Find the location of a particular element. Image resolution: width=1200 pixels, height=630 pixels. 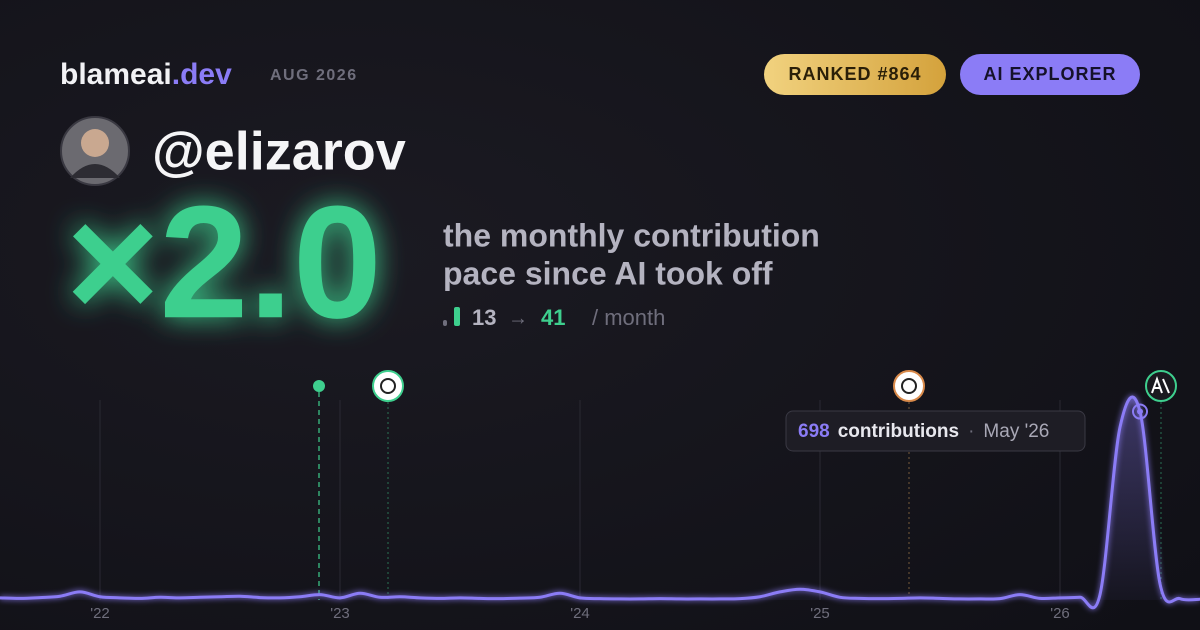

stat-before: 13 is located at coordinates (484, 317).